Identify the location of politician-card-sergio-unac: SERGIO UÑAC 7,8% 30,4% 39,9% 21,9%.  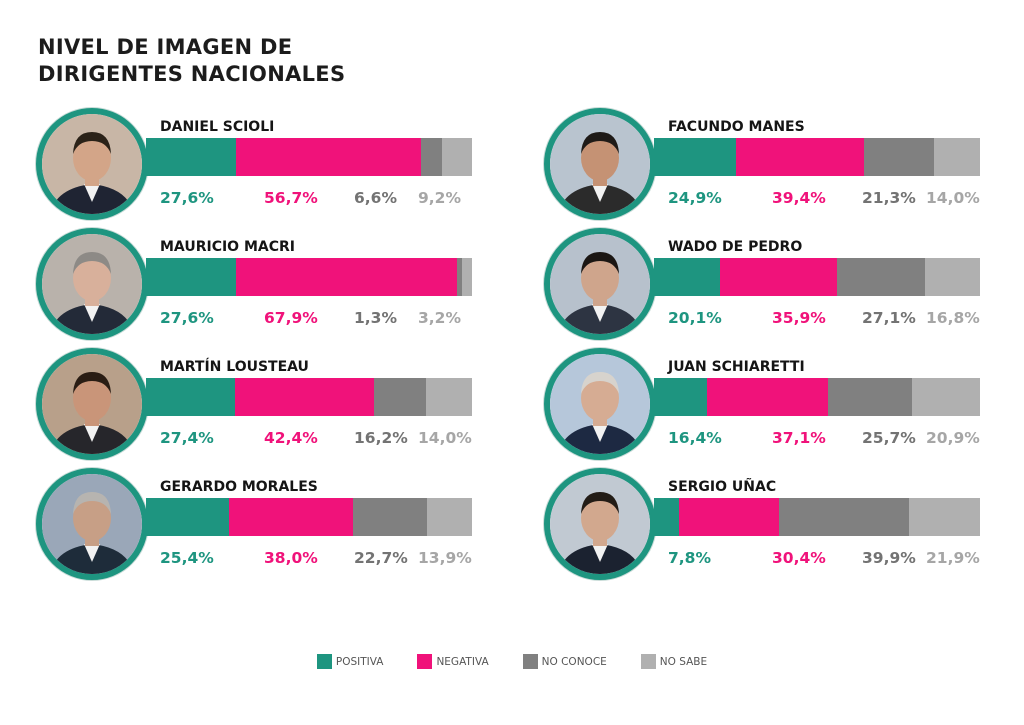
(764, 524).